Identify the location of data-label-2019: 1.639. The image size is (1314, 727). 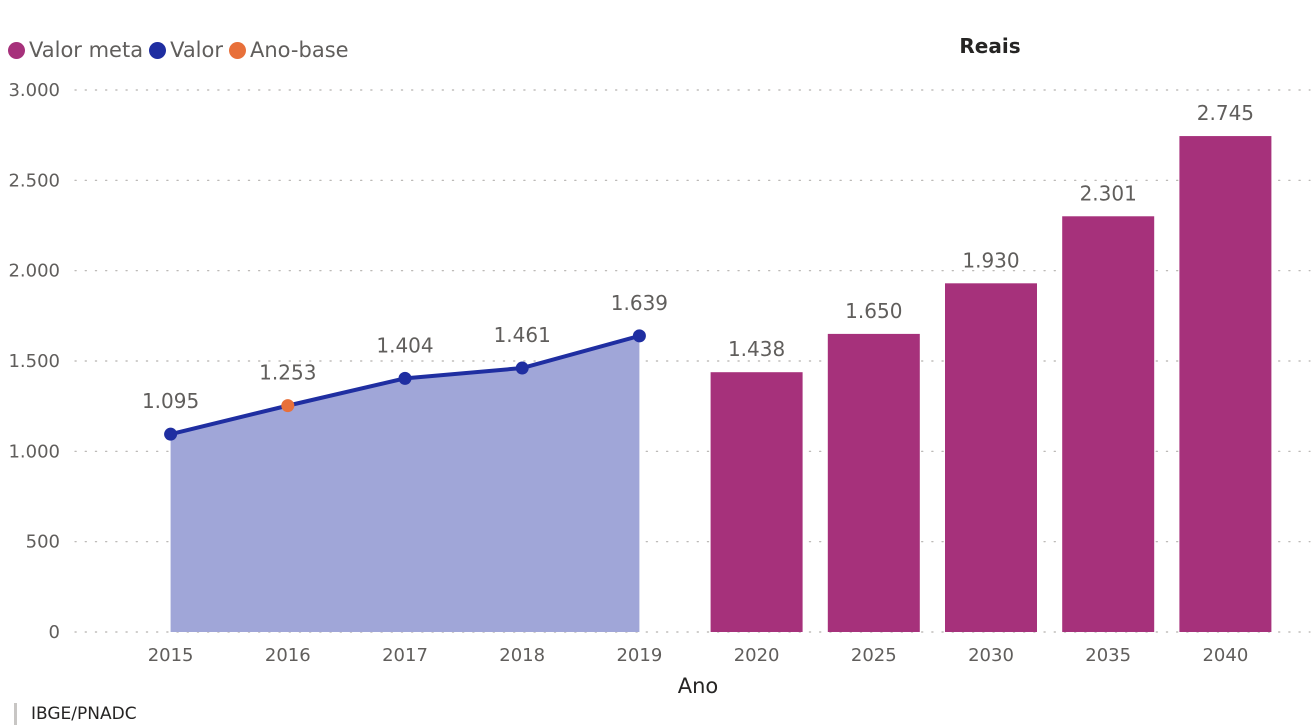
(639, 303).